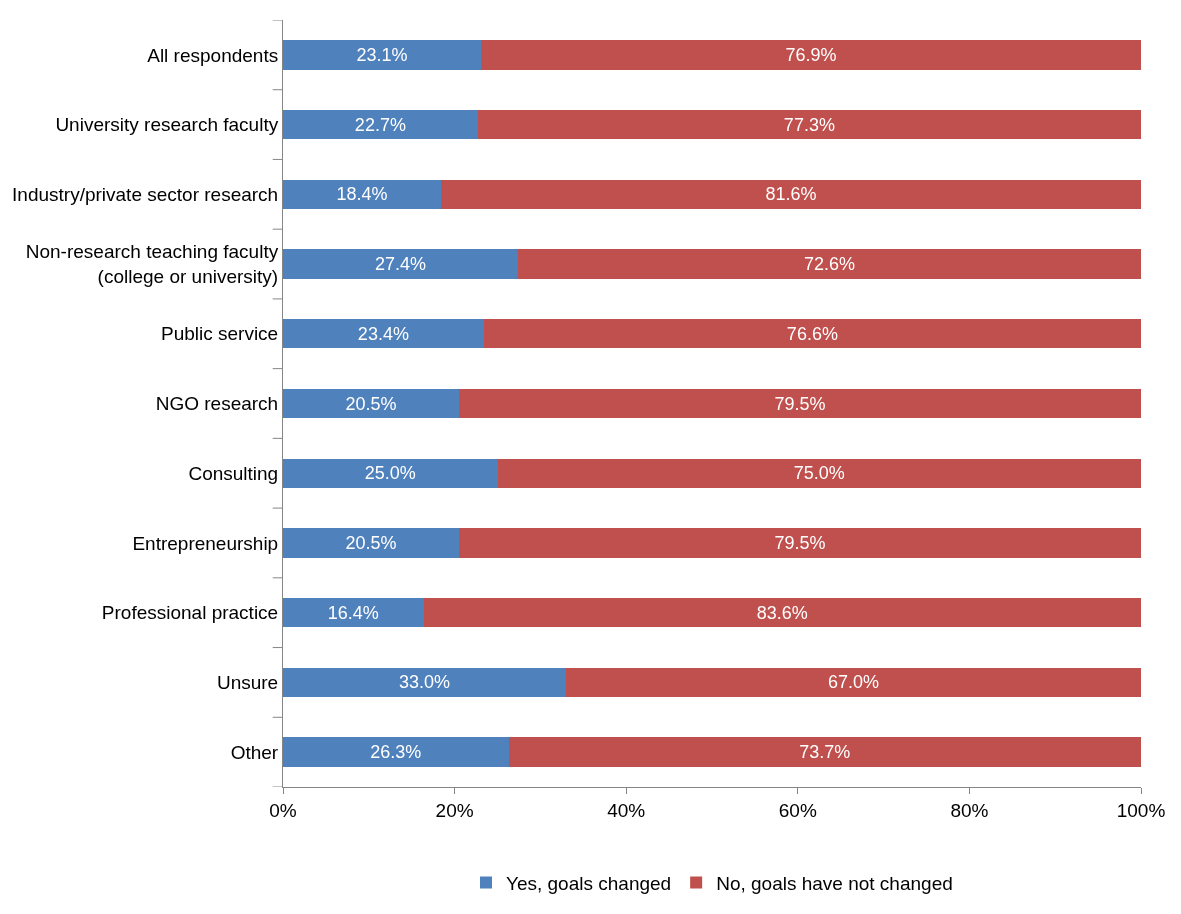  What do you see at coordinates (190, 613) in the screenshot?
I see `y-tick-label: Professional practice` at bounding box center [190, 613].